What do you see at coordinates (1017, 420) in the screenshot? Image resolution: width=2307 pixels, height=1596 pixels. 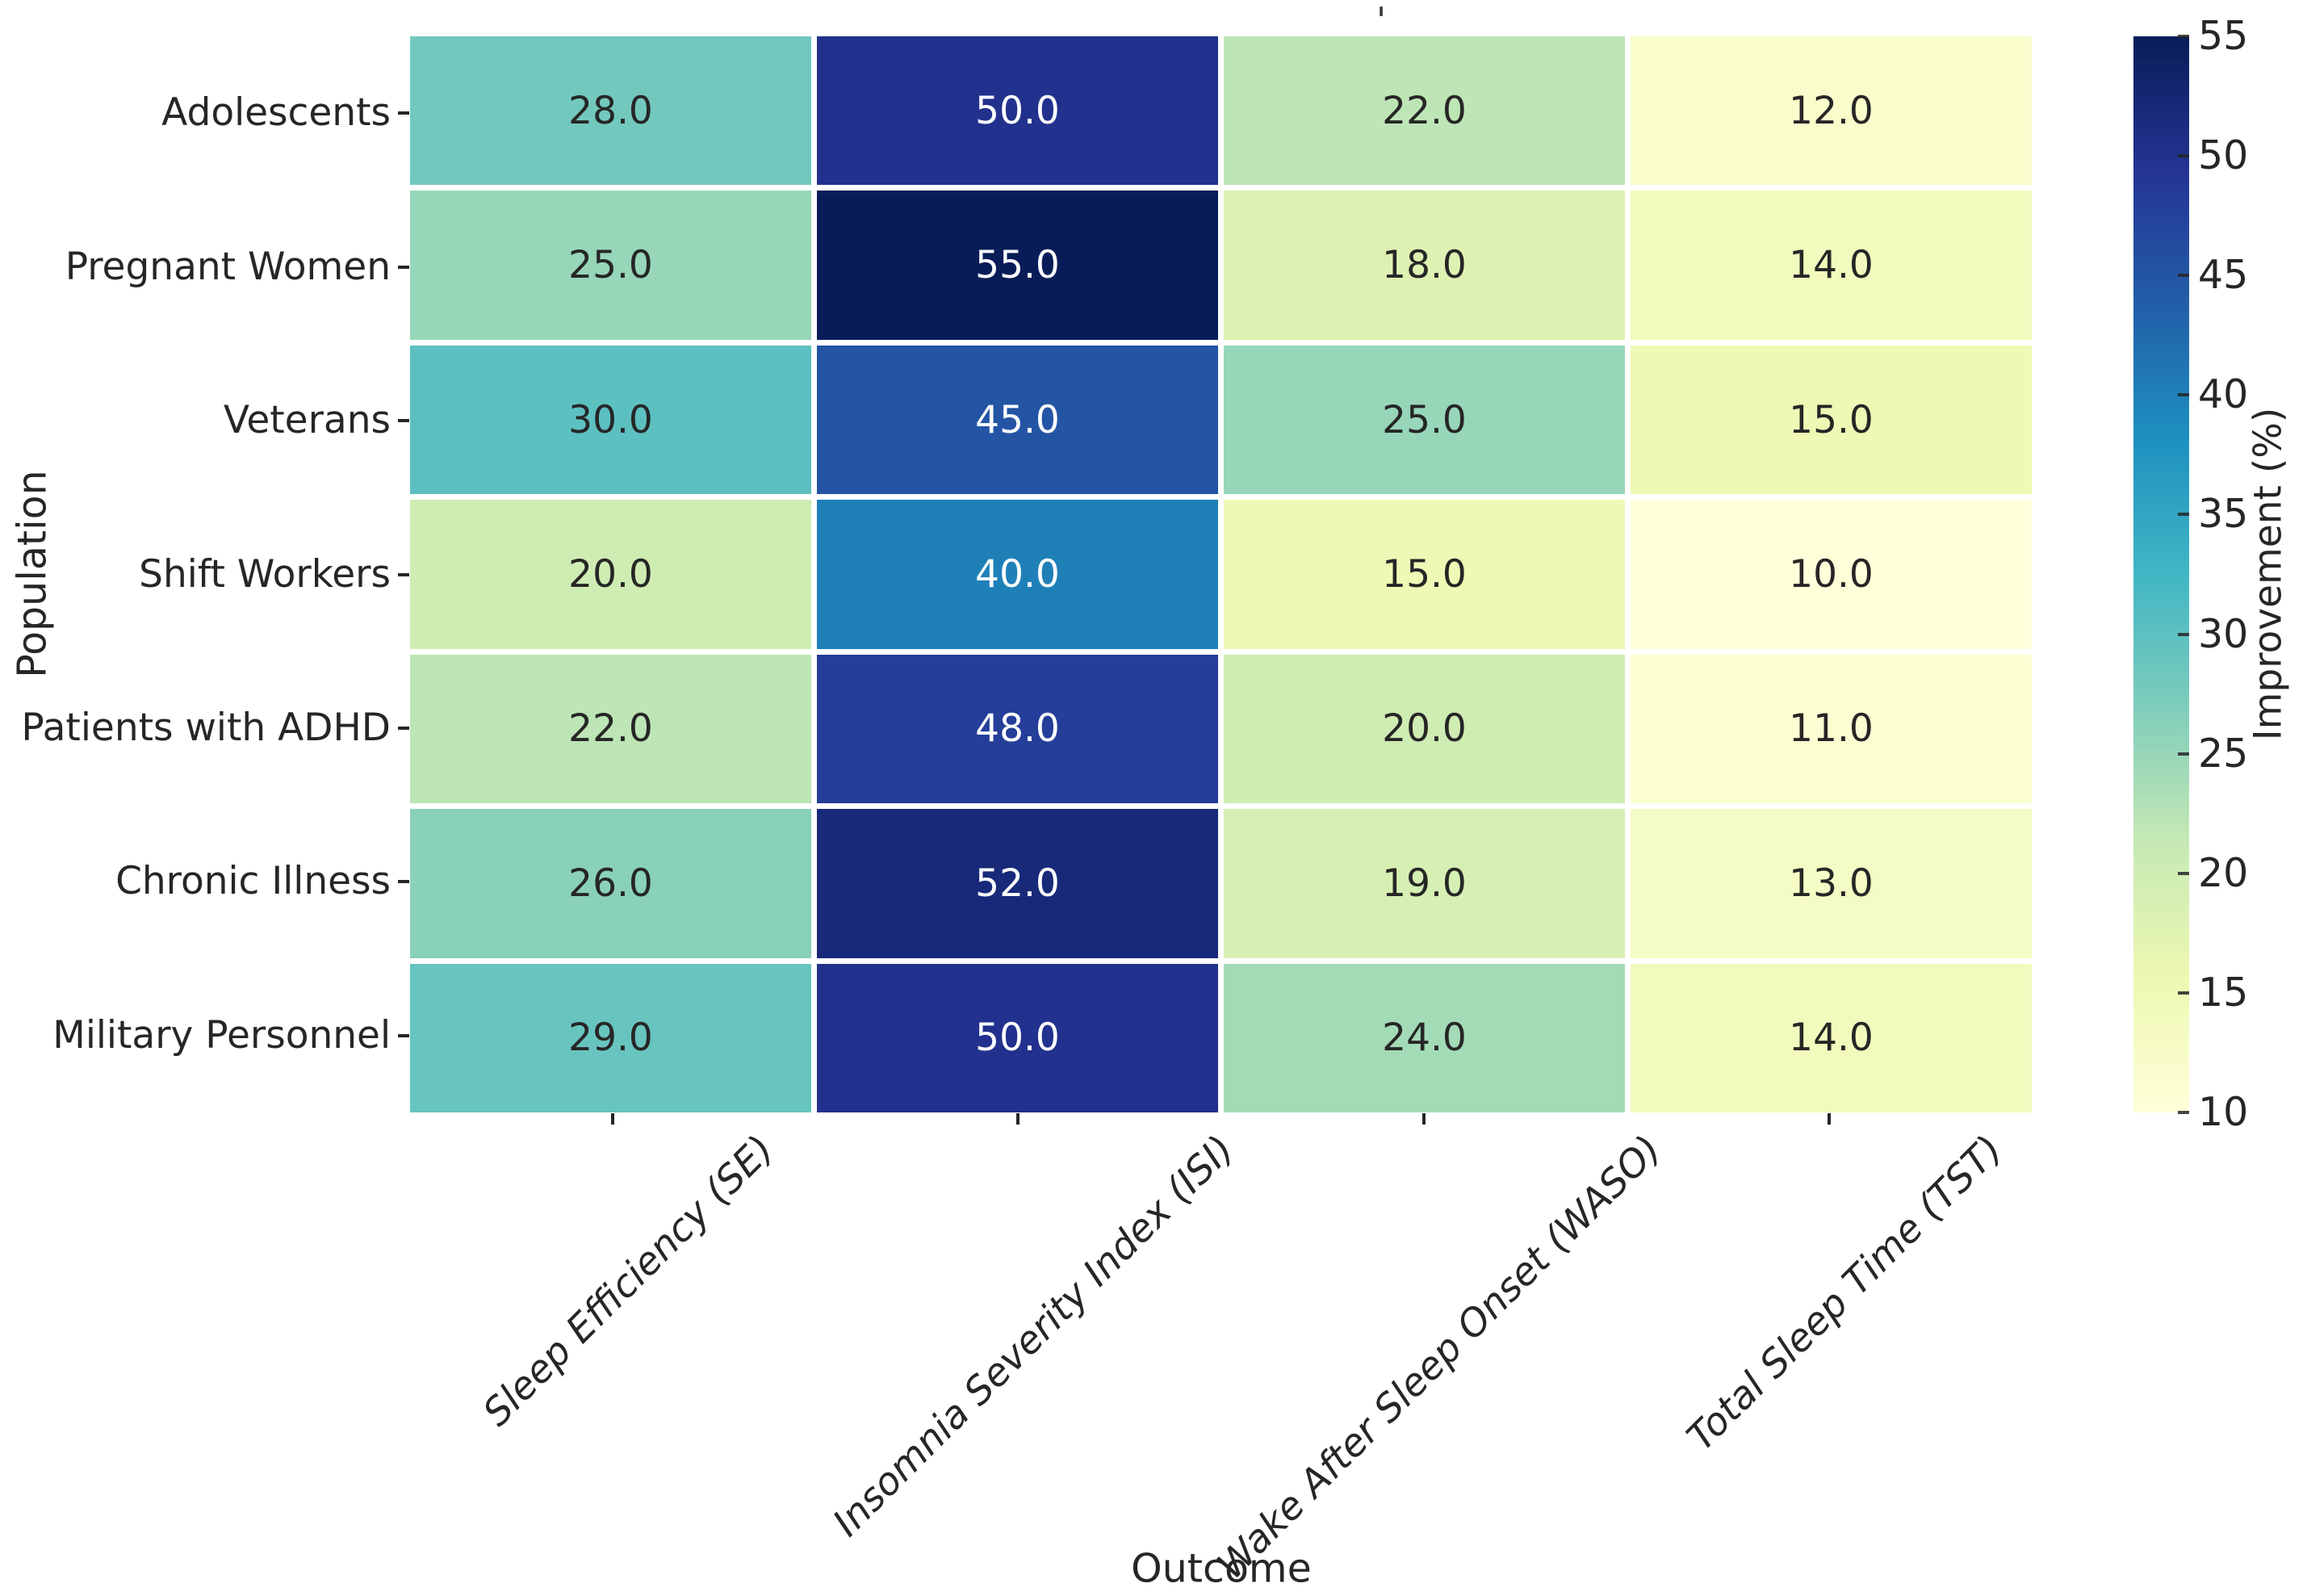 I see `heatmap-cell: 45.0` at bounding box center [1017, 420].